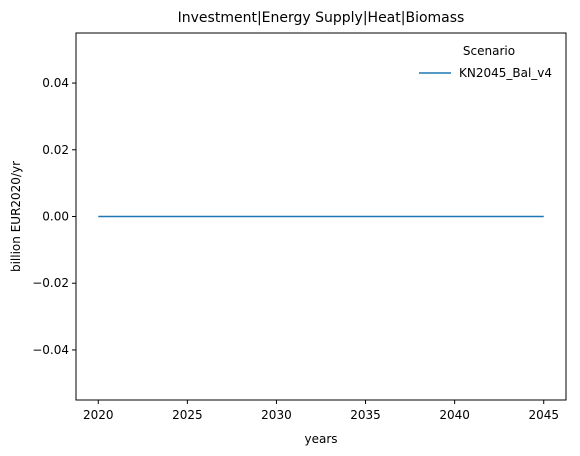  Describe the element at coordinates (489, 51) in the screenshot. I see `legend-title: Scenario` at that location.